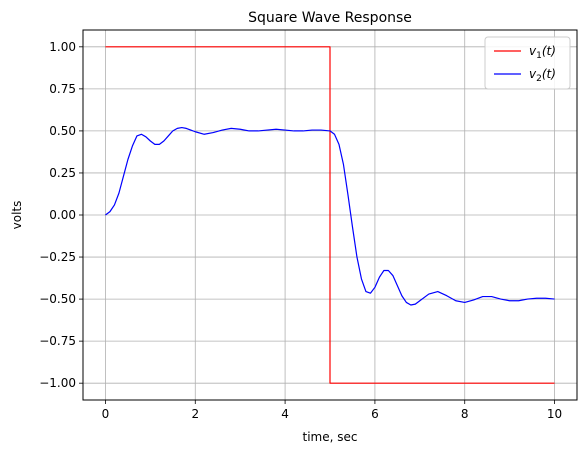 The width and height of the screenshot is (587, 453). What do you see at coordinates (330, 18) in the screenshot?
I see `chart-title: Square Wave Response` at bounding box center [330, 18].